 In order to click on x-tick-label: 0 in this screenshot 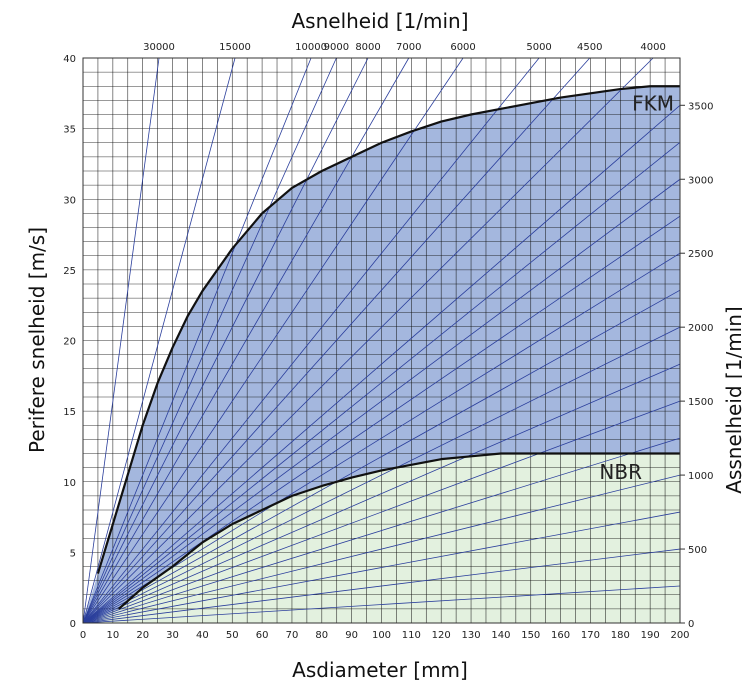, I will do `click(83, 635)`.